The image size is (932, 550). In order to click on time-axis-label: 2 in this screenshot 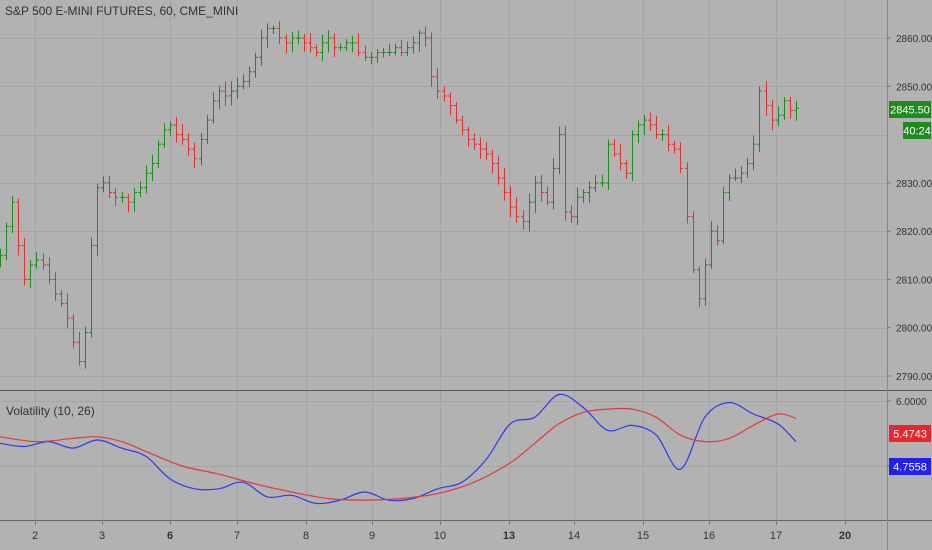, I will do `click(35, 536)`.